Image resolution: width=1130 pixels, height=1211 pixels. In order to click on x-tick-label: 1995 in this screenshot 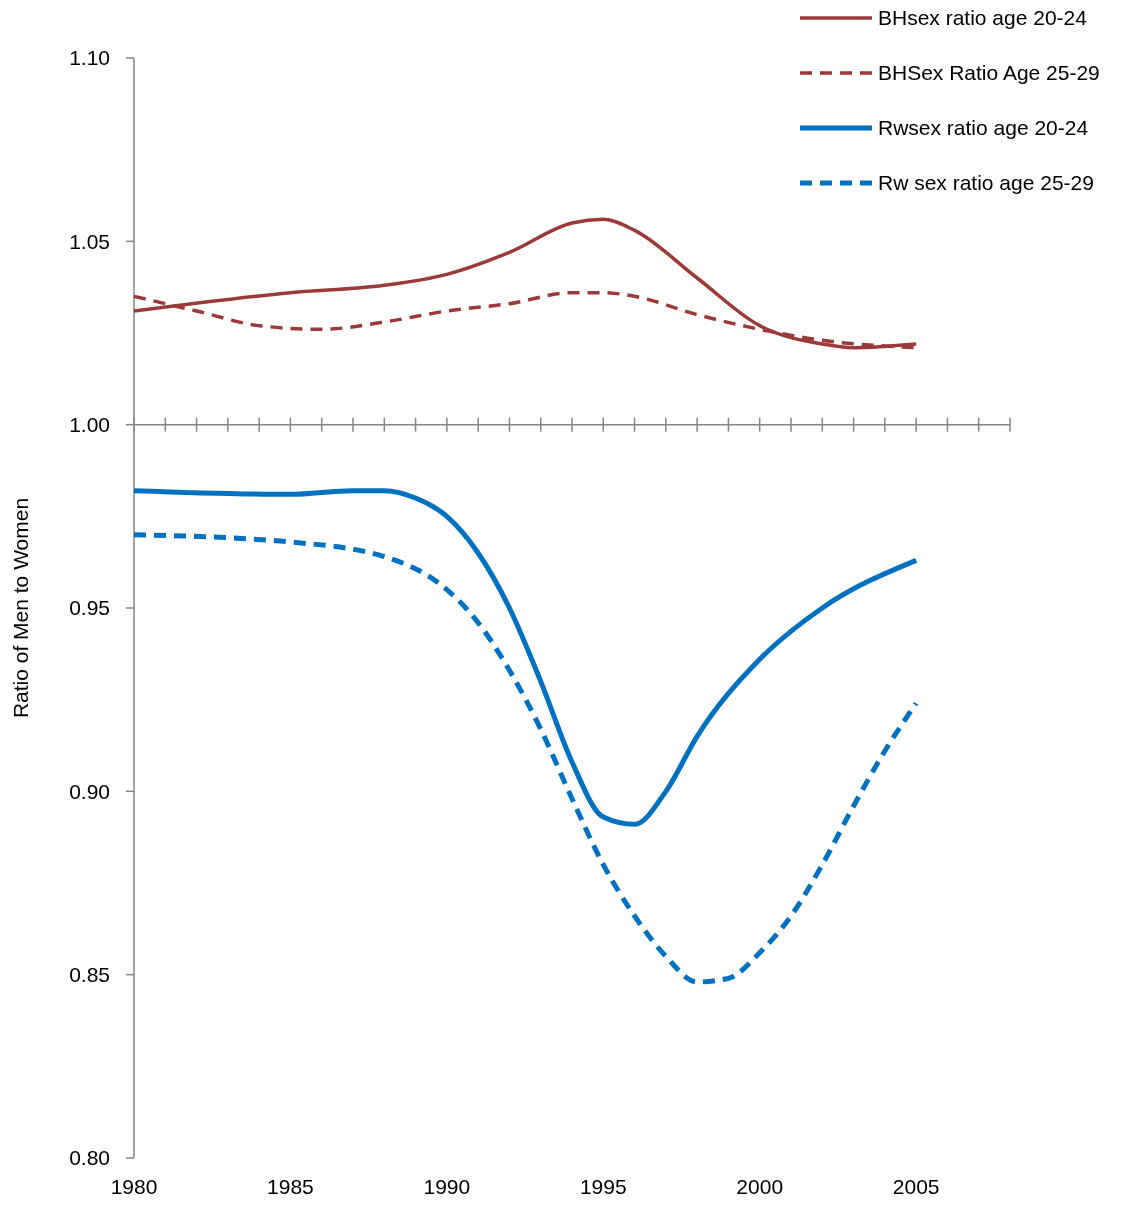, I will do `click(603, 1186)`.